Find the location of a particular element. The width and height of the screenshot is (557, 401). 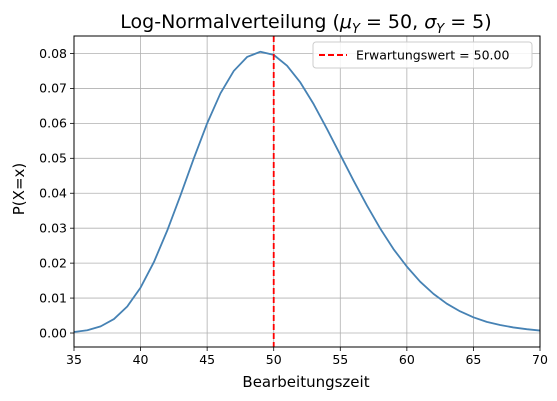

title-sigma-eq: = 5) is located at coordinates (468, 22).